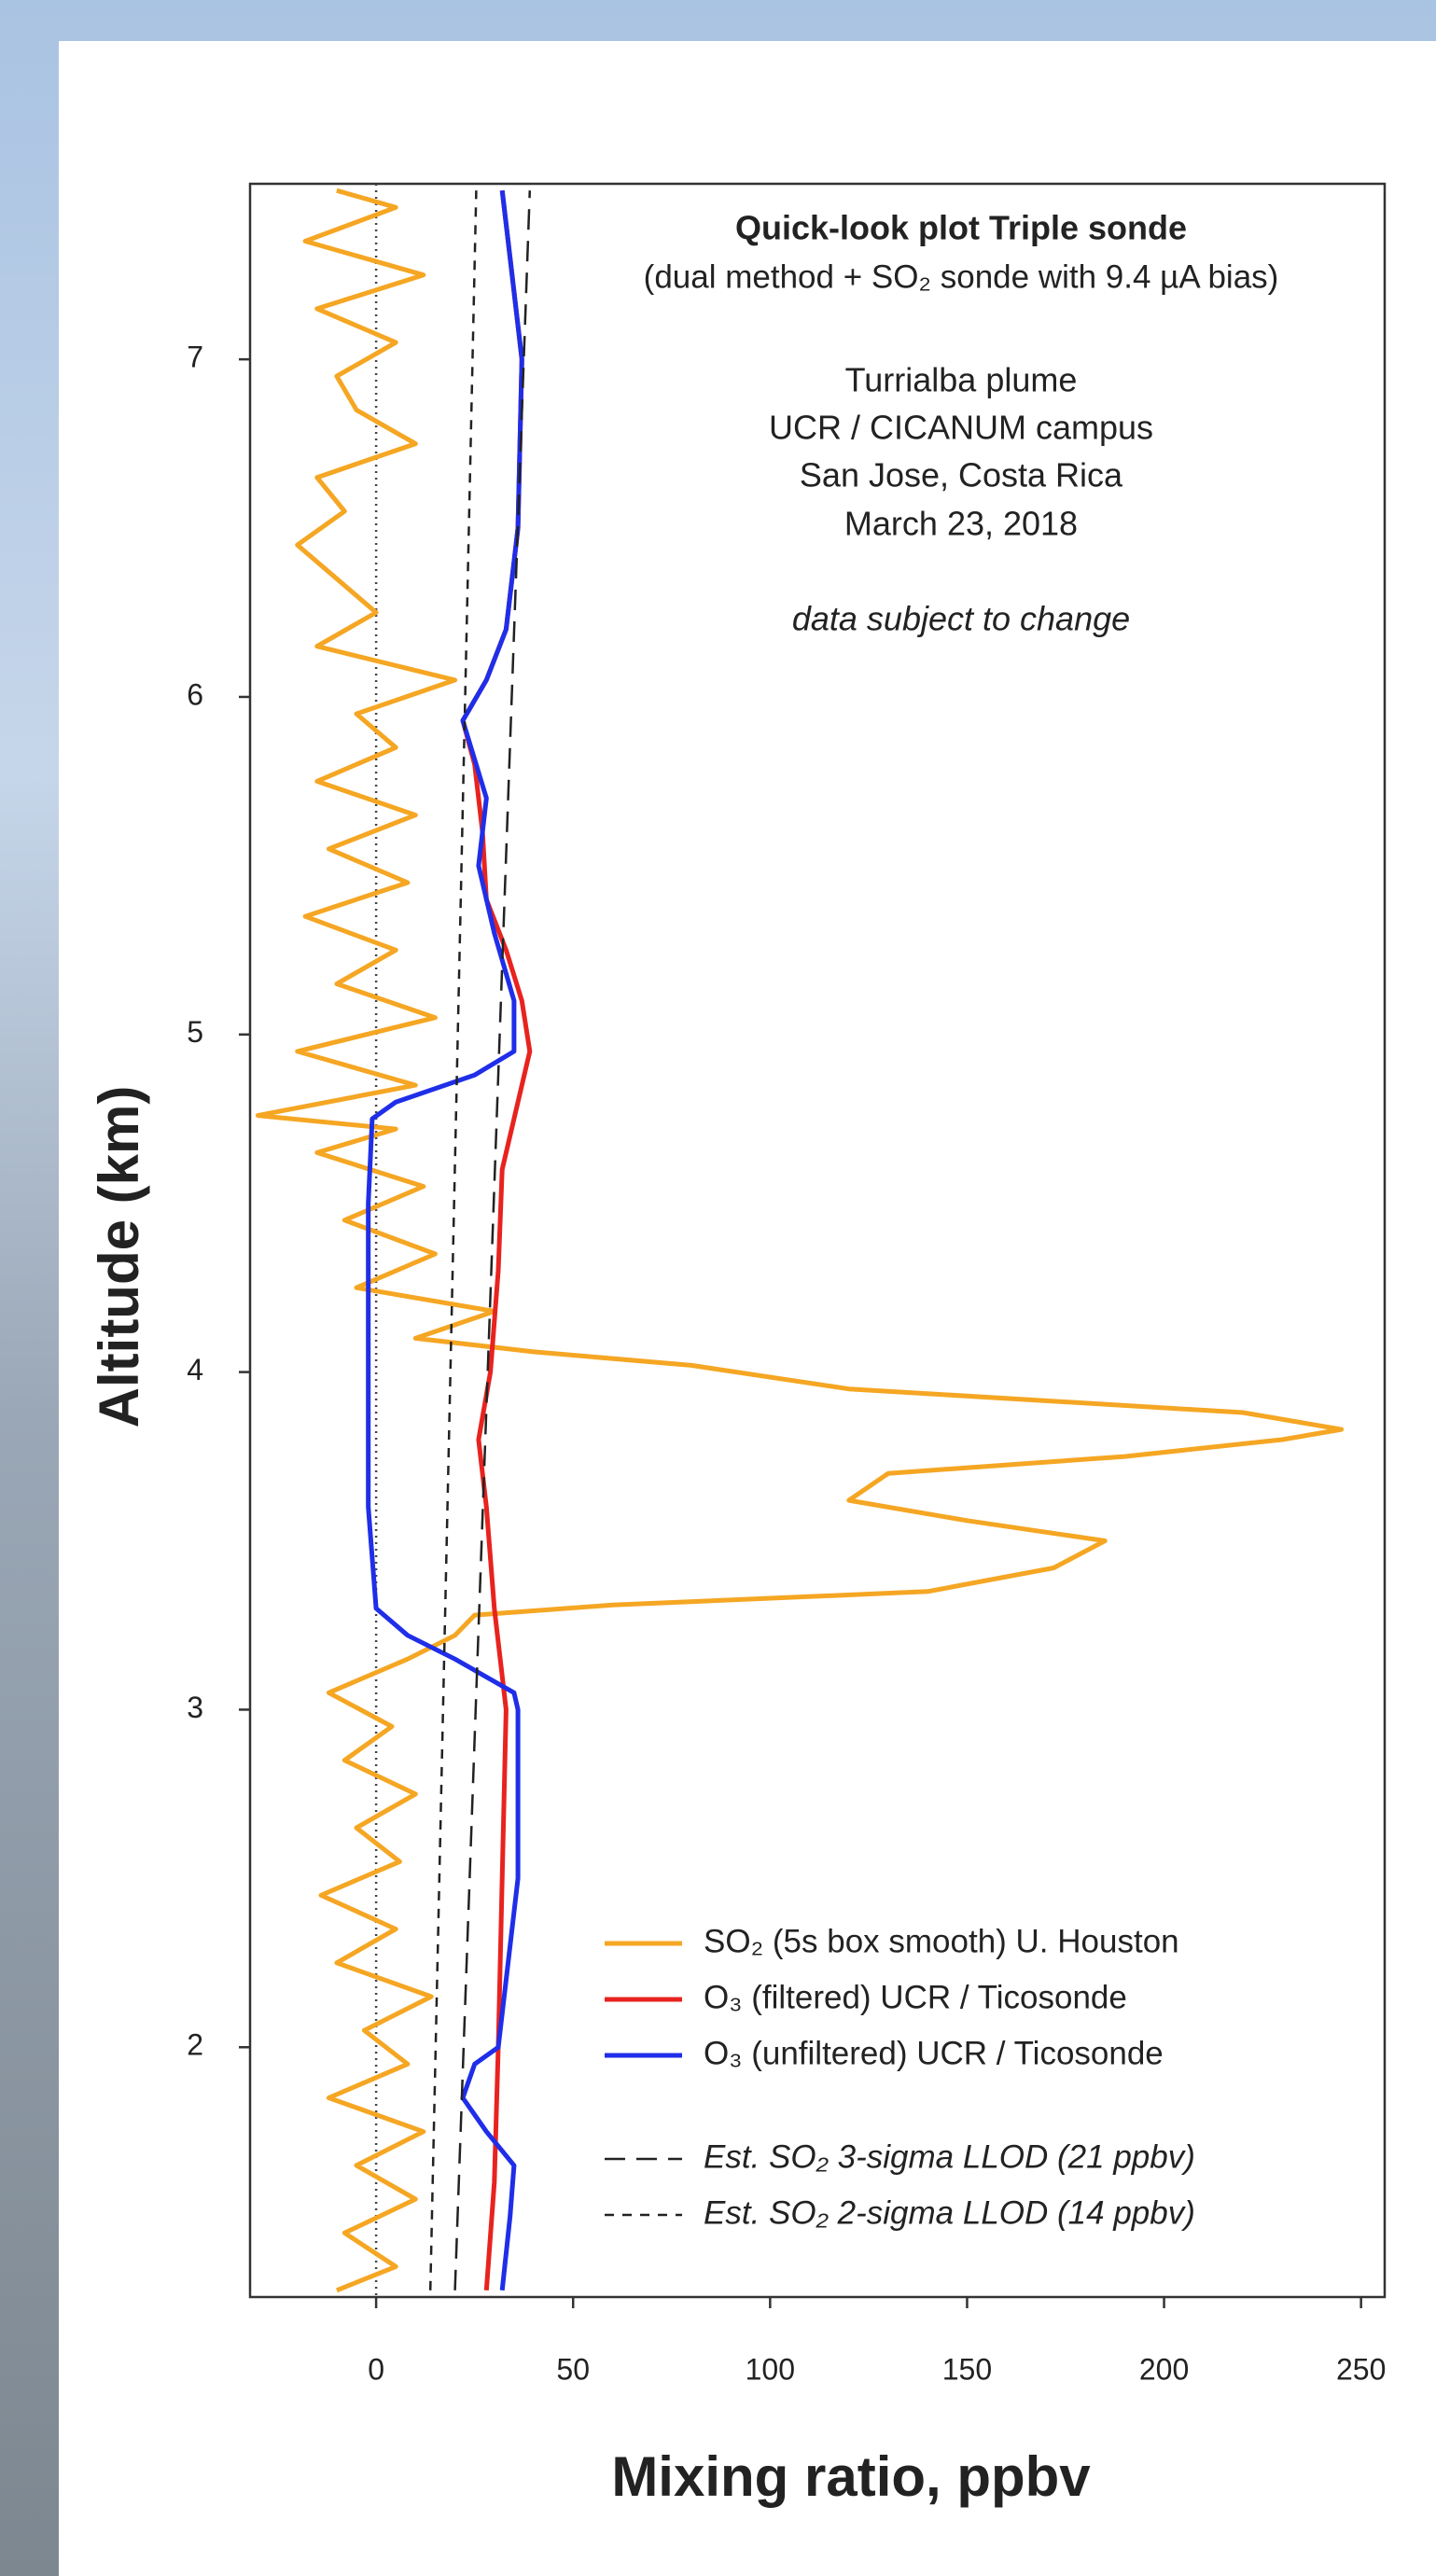  I want to click on y-tick-label: 6, so click(195, 694).